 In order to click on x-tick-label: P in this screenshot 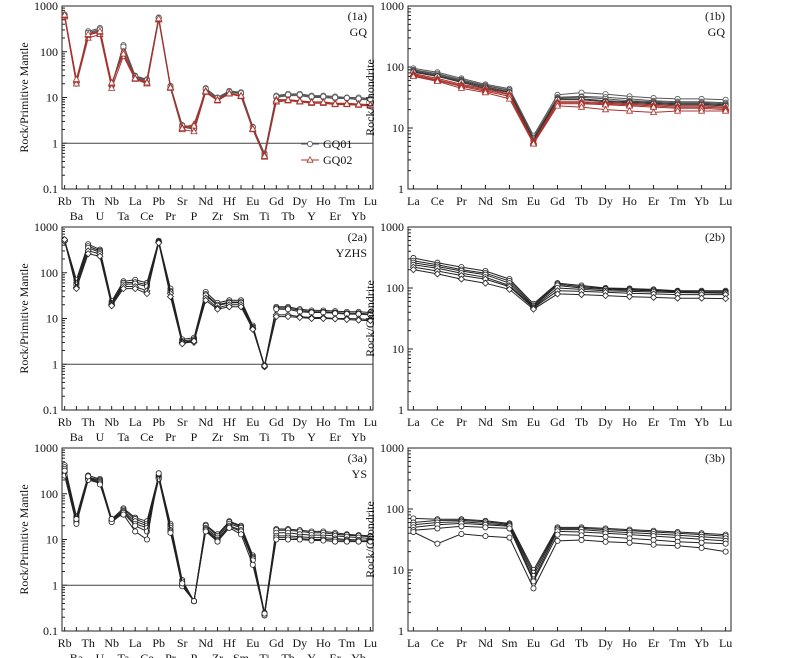, I will do `click(194, 437)`.